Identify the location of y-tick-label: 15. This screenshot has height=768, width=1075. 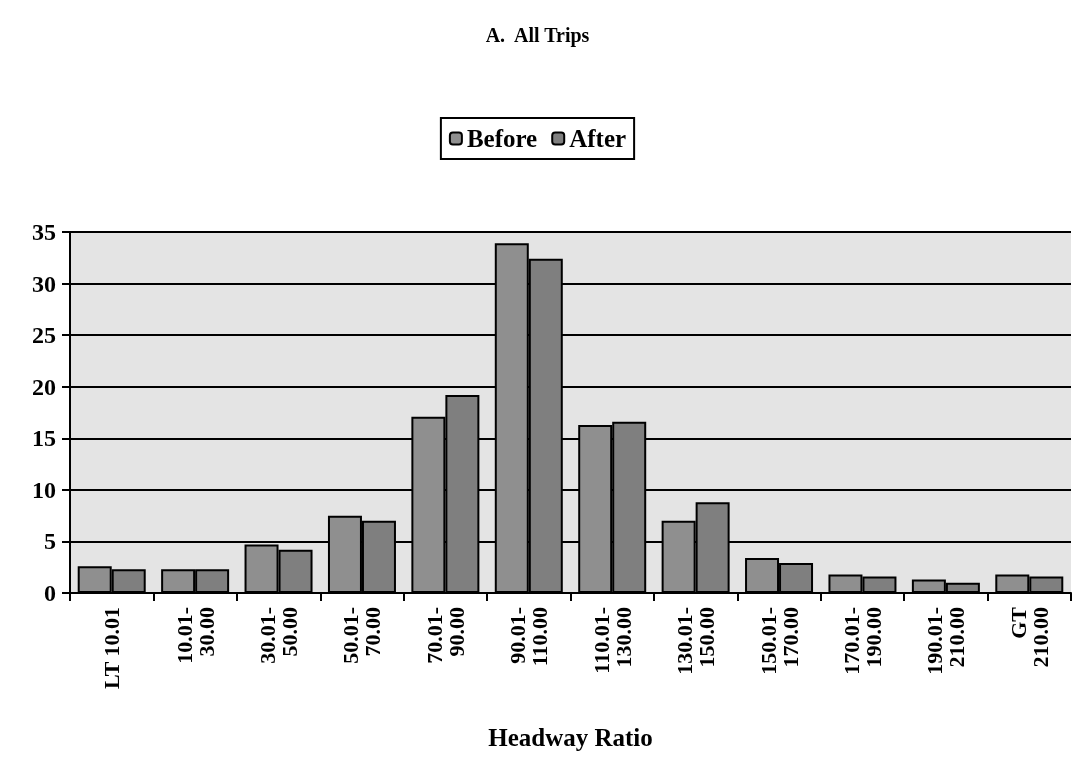
(44, 438).